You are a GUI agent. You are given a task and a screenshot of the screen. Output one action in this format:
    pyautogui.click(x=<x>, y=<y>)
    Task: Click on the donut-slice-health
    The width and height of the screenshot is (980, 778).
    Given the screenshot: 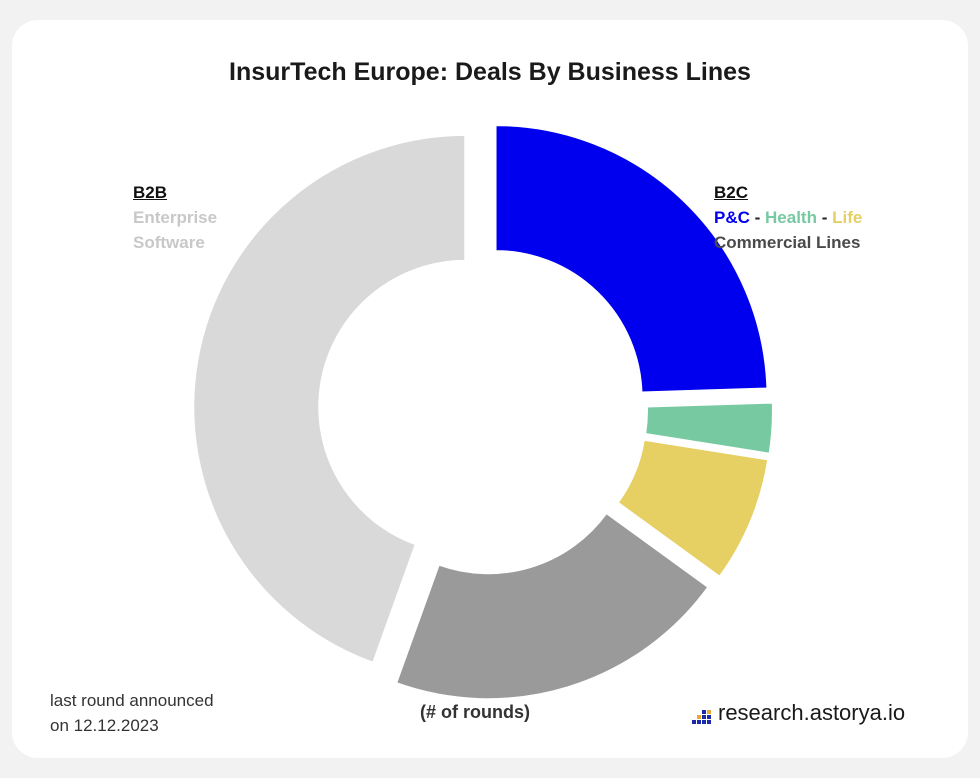 What is the action you would take?
    pyautogui.click(x=709, y=428)
    